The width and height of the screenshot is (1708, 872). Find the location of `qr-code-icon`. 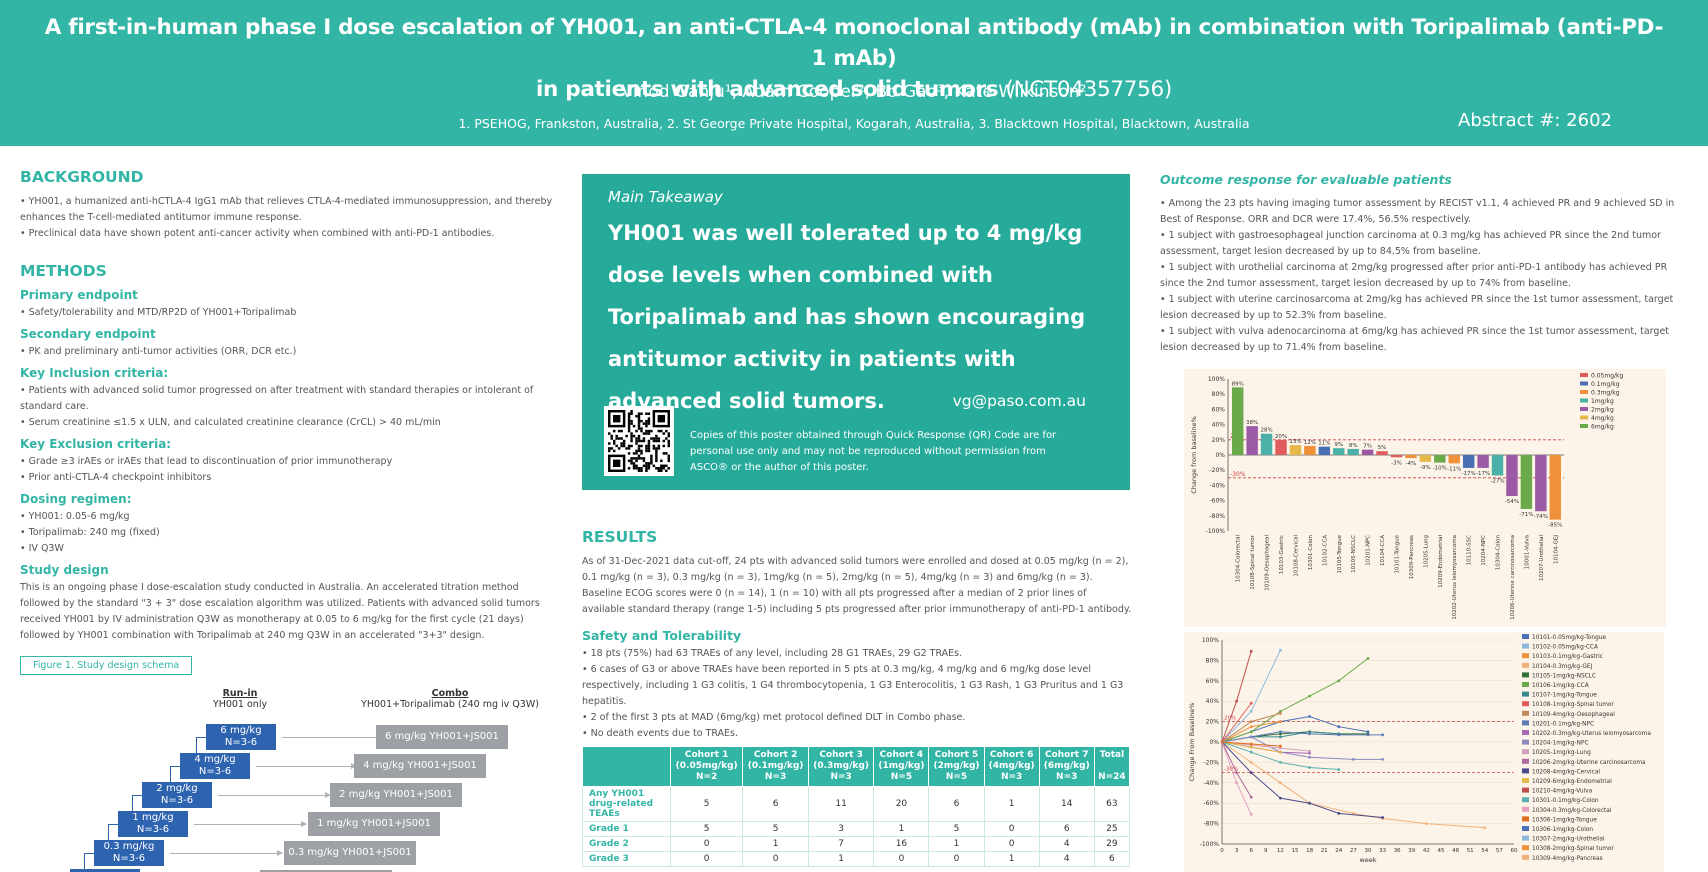

qr-code-icon is located at coordinates (639, 441).